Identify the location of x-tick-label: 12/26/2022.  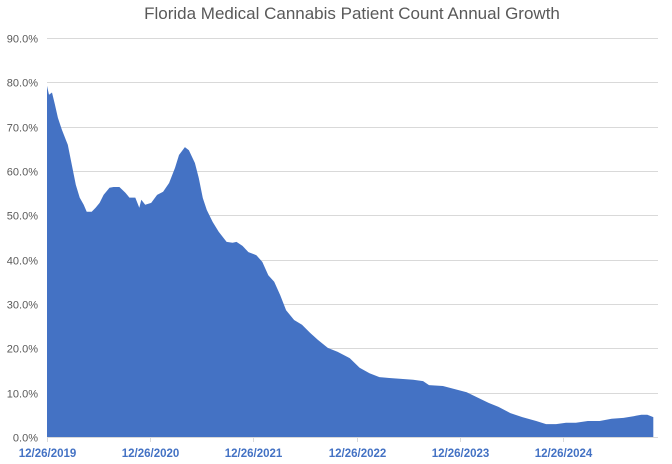
(358, 454).